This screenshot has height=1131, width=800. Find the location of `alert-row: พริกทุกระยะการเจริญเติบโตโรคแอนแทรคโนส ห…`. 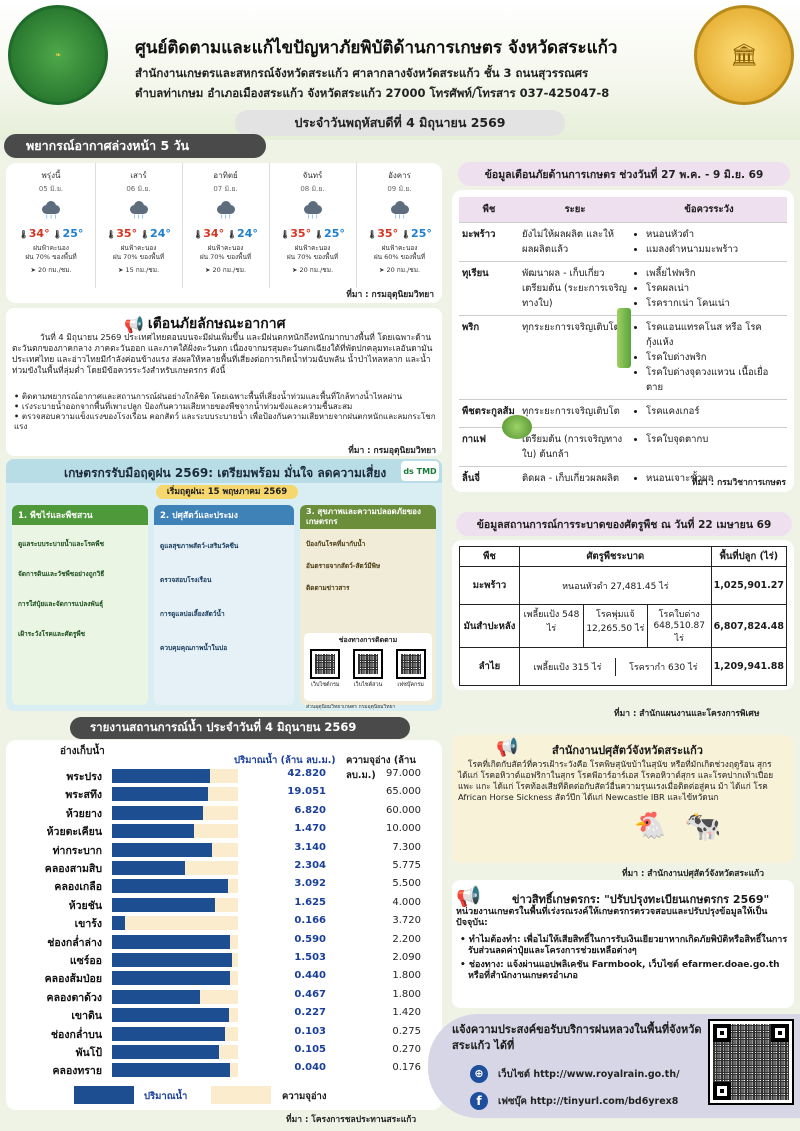

alert-row: พริกทุกระยะการเจริญเติบโตโรคแอนแทรคโนส ห… is located at coordinates (623, 357).